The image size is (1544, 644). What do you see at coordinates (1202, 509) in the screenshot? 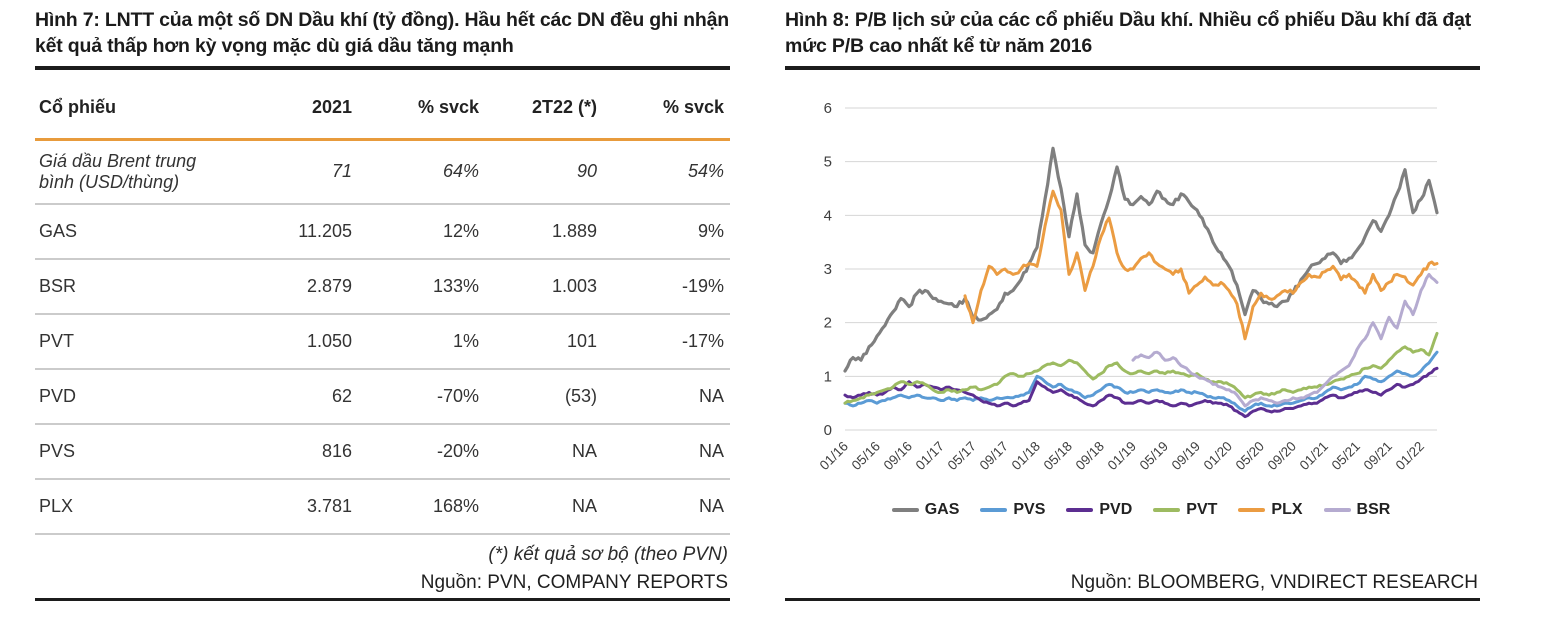
I see `legend-label-pvt: PVT` at bounding box center [1202, 509].